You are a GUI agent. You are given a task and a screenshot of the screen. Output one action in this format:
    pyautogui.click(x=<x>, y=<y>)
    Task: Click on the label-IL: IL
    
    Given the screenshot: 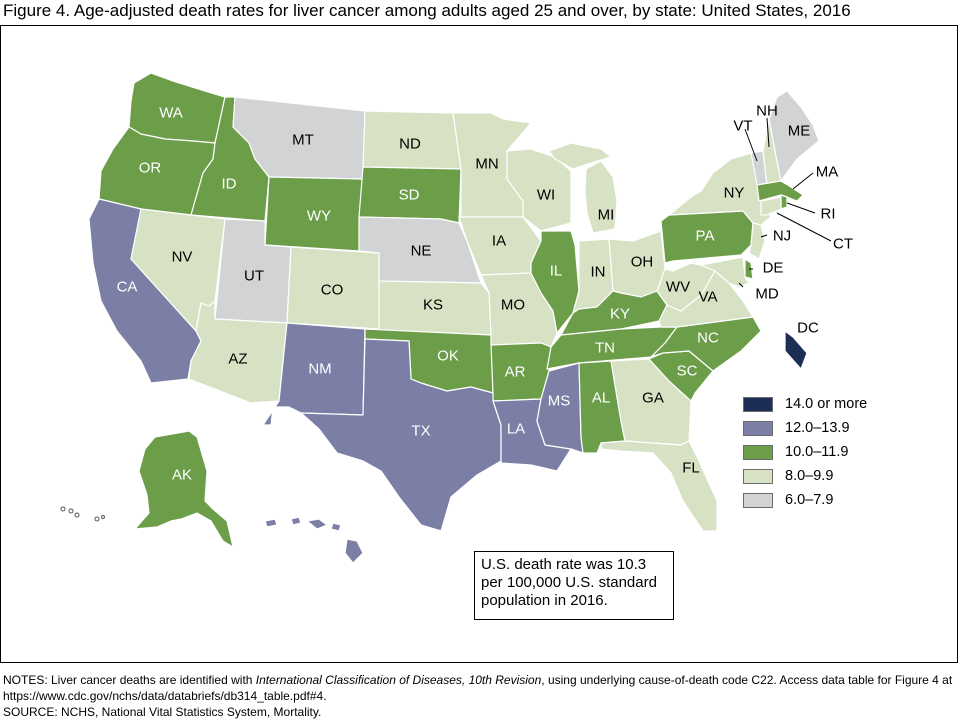 What is the action you would take?
    pyautogui.click(x=556, y=271)
    